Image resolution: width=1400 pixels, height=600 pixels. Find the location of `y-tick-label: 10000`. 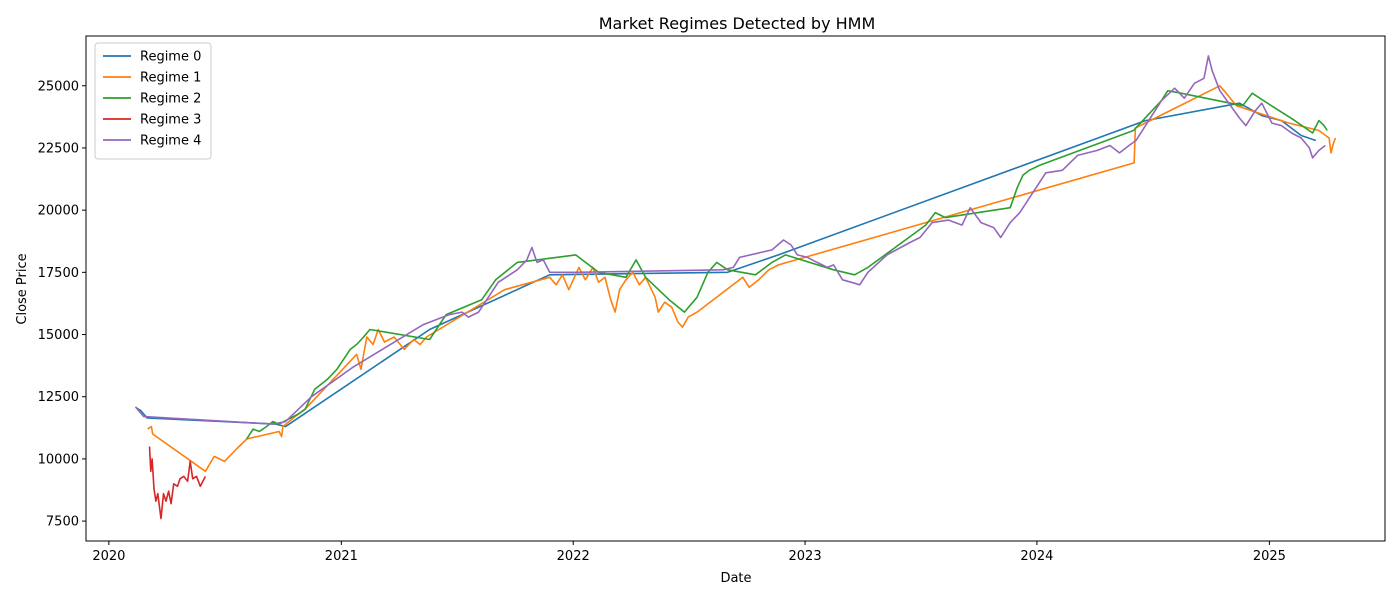

y-tick-label: 10000 is located at coordinates (58, 459).